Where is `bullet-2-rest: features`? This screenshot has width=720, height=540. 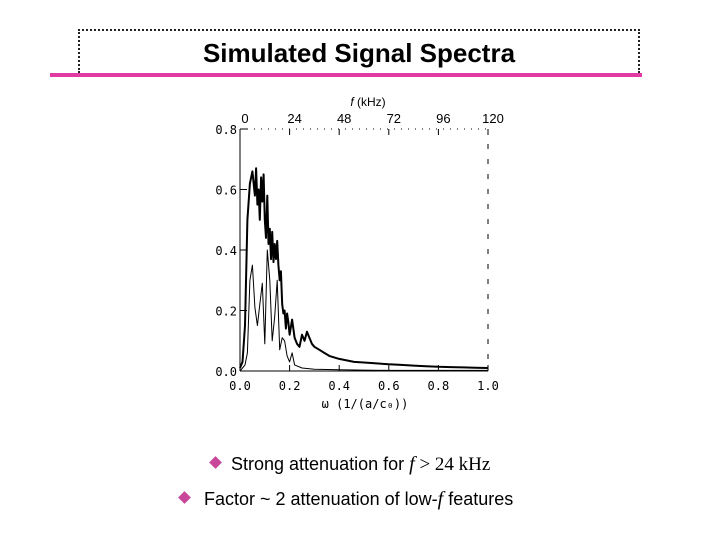
bullet-2-rest: features is located at coordinates (478, 499).